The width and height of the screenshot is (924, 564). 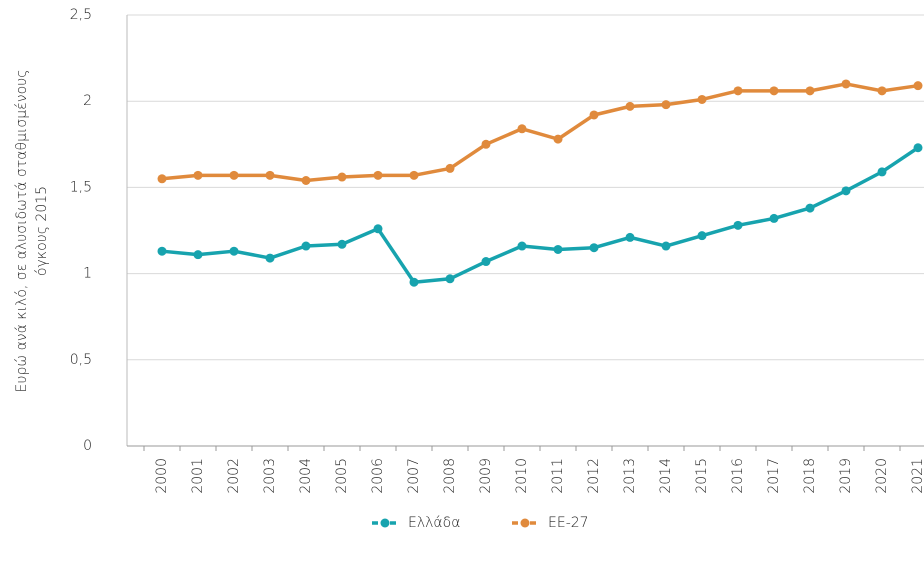 I want to click on x-tick-label: 2006, so click(x=378, y=476).